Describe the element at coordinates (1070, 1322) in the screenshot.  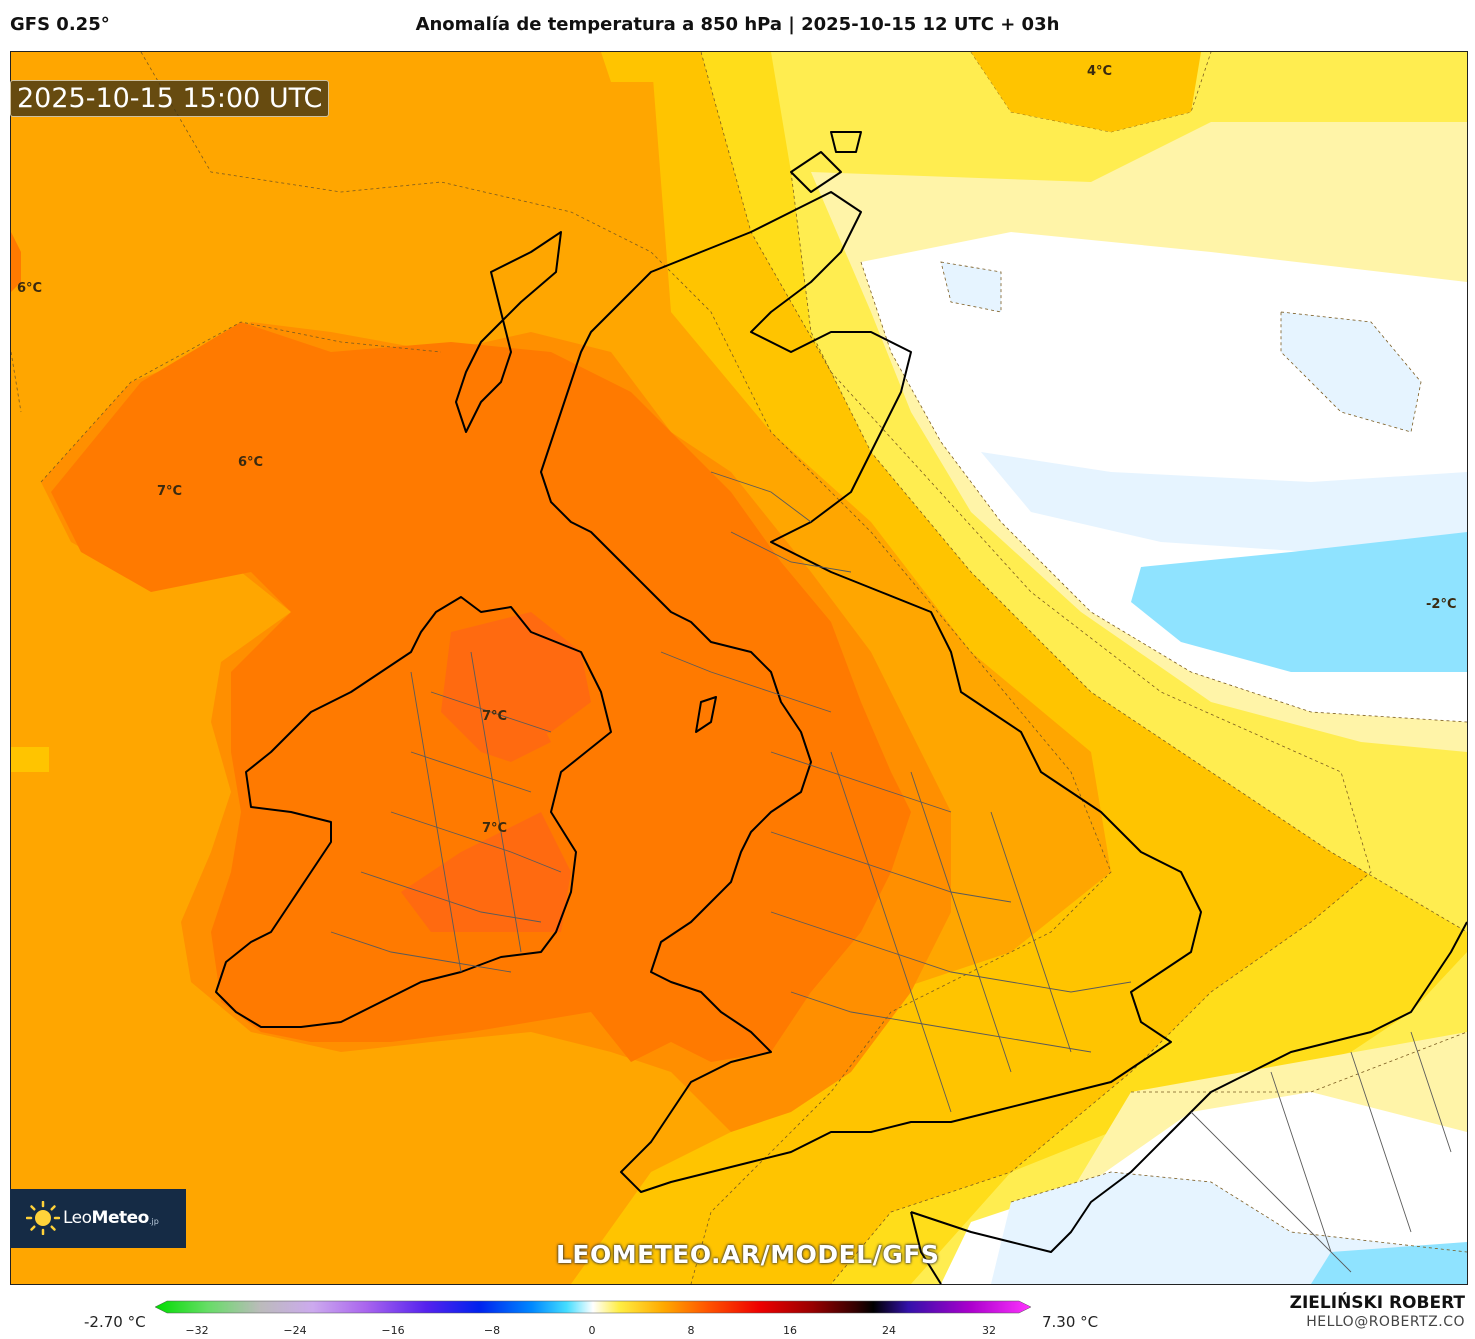
I see `colorbar-max-value: 7.30 °C` at that location.